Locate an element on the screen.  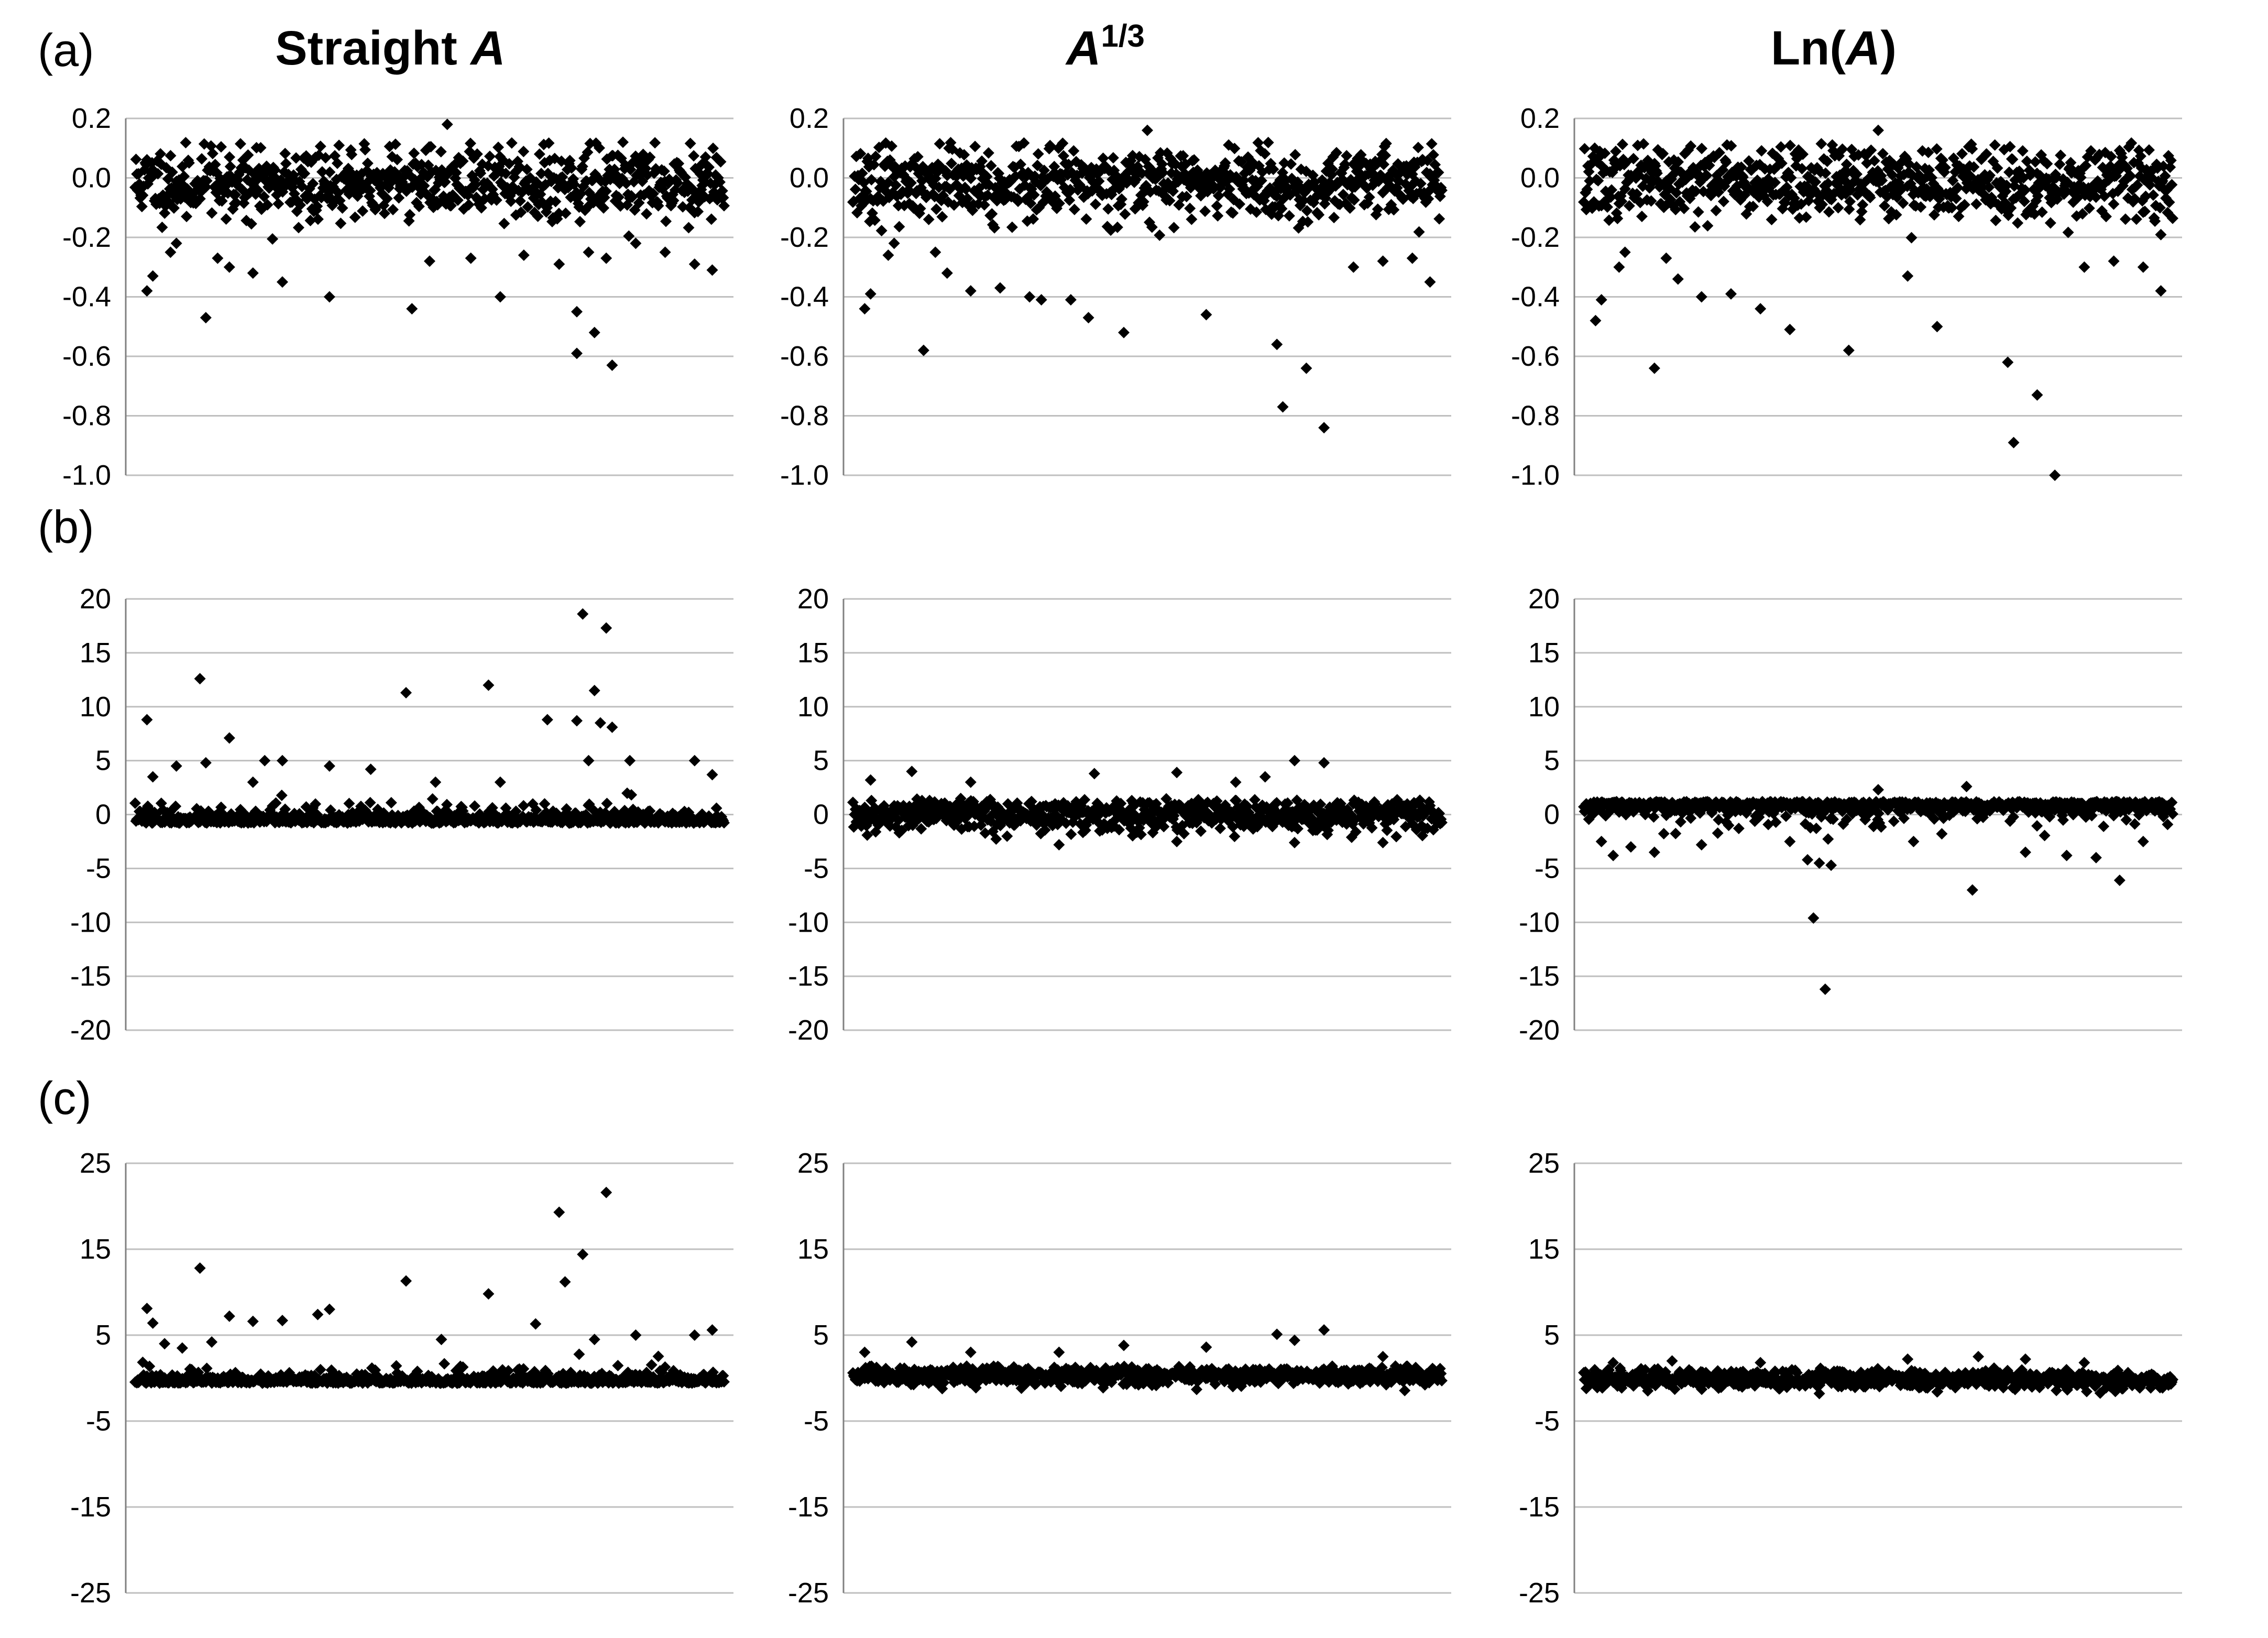
row-label-a: (a) is located at coordinates (66, 50).